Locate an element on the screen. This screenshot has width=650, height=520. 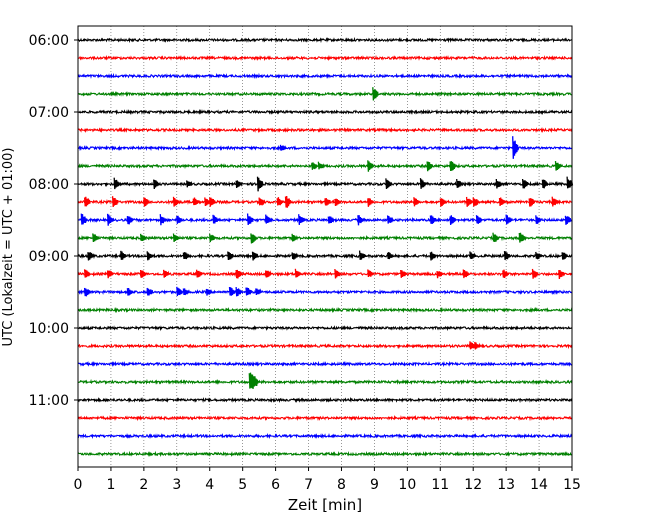
x-tick-label: 11 is located at coordinates (440, 485).